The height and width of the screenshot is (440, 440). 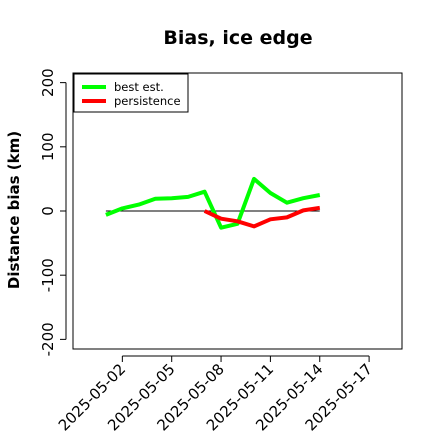 What do you see at coordinates (139, 87) in the screenshot?
I see `legend-label-best-est: best est.` at bounding box center [139, 87].